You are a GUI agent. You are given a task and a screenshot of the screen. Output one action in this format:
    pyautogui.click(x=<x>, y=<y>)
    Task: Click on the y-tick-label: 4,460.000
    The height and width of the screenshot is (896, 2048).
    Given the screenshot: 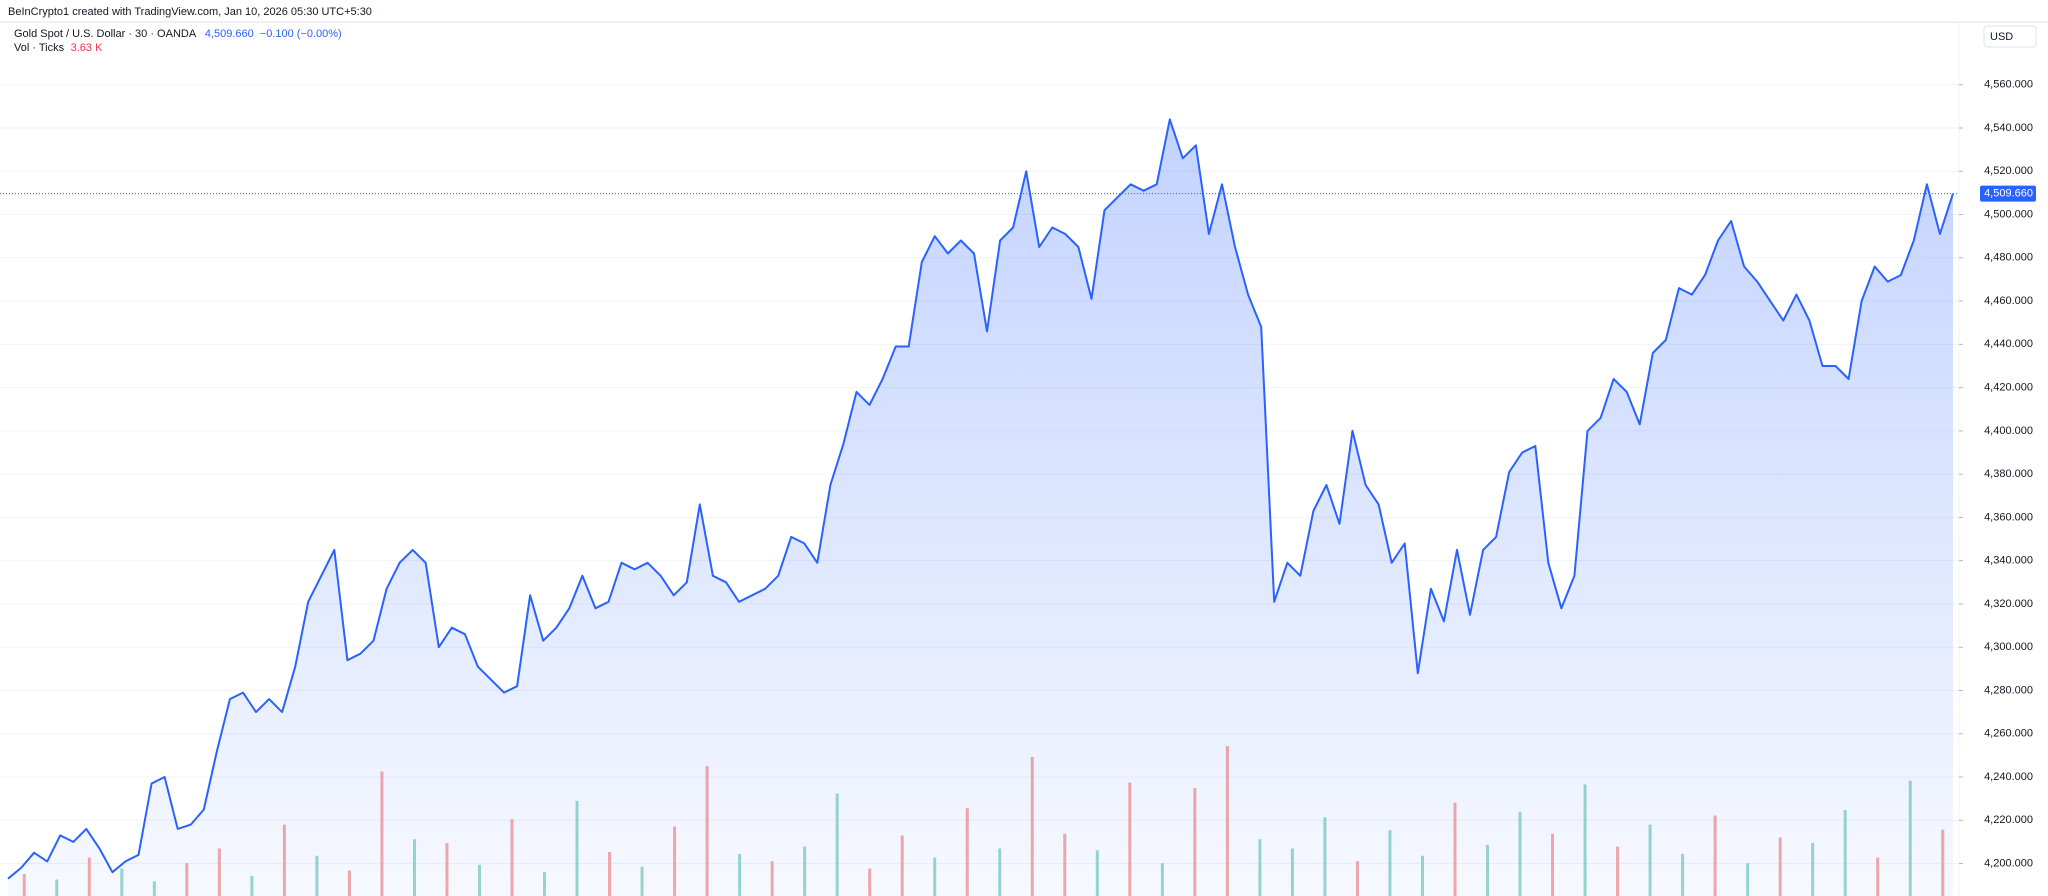 What is the action you would take?
    pyautogui.click(x=2008, y=301)
    